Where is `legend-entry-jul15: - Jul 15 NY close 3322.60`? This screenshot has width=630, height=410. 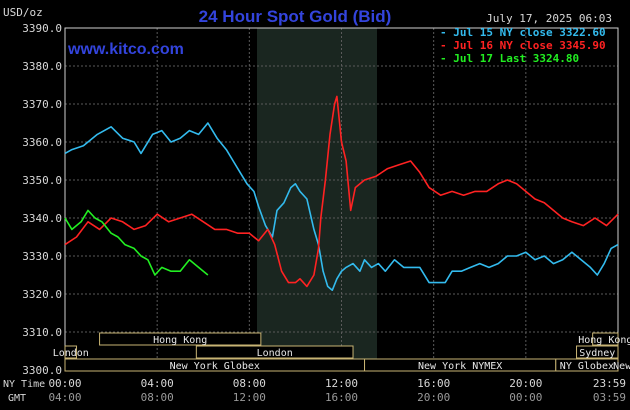
legend-entry-jul15: - Jul 15 NY close 3322.60 is located at coordinates (523, 32).